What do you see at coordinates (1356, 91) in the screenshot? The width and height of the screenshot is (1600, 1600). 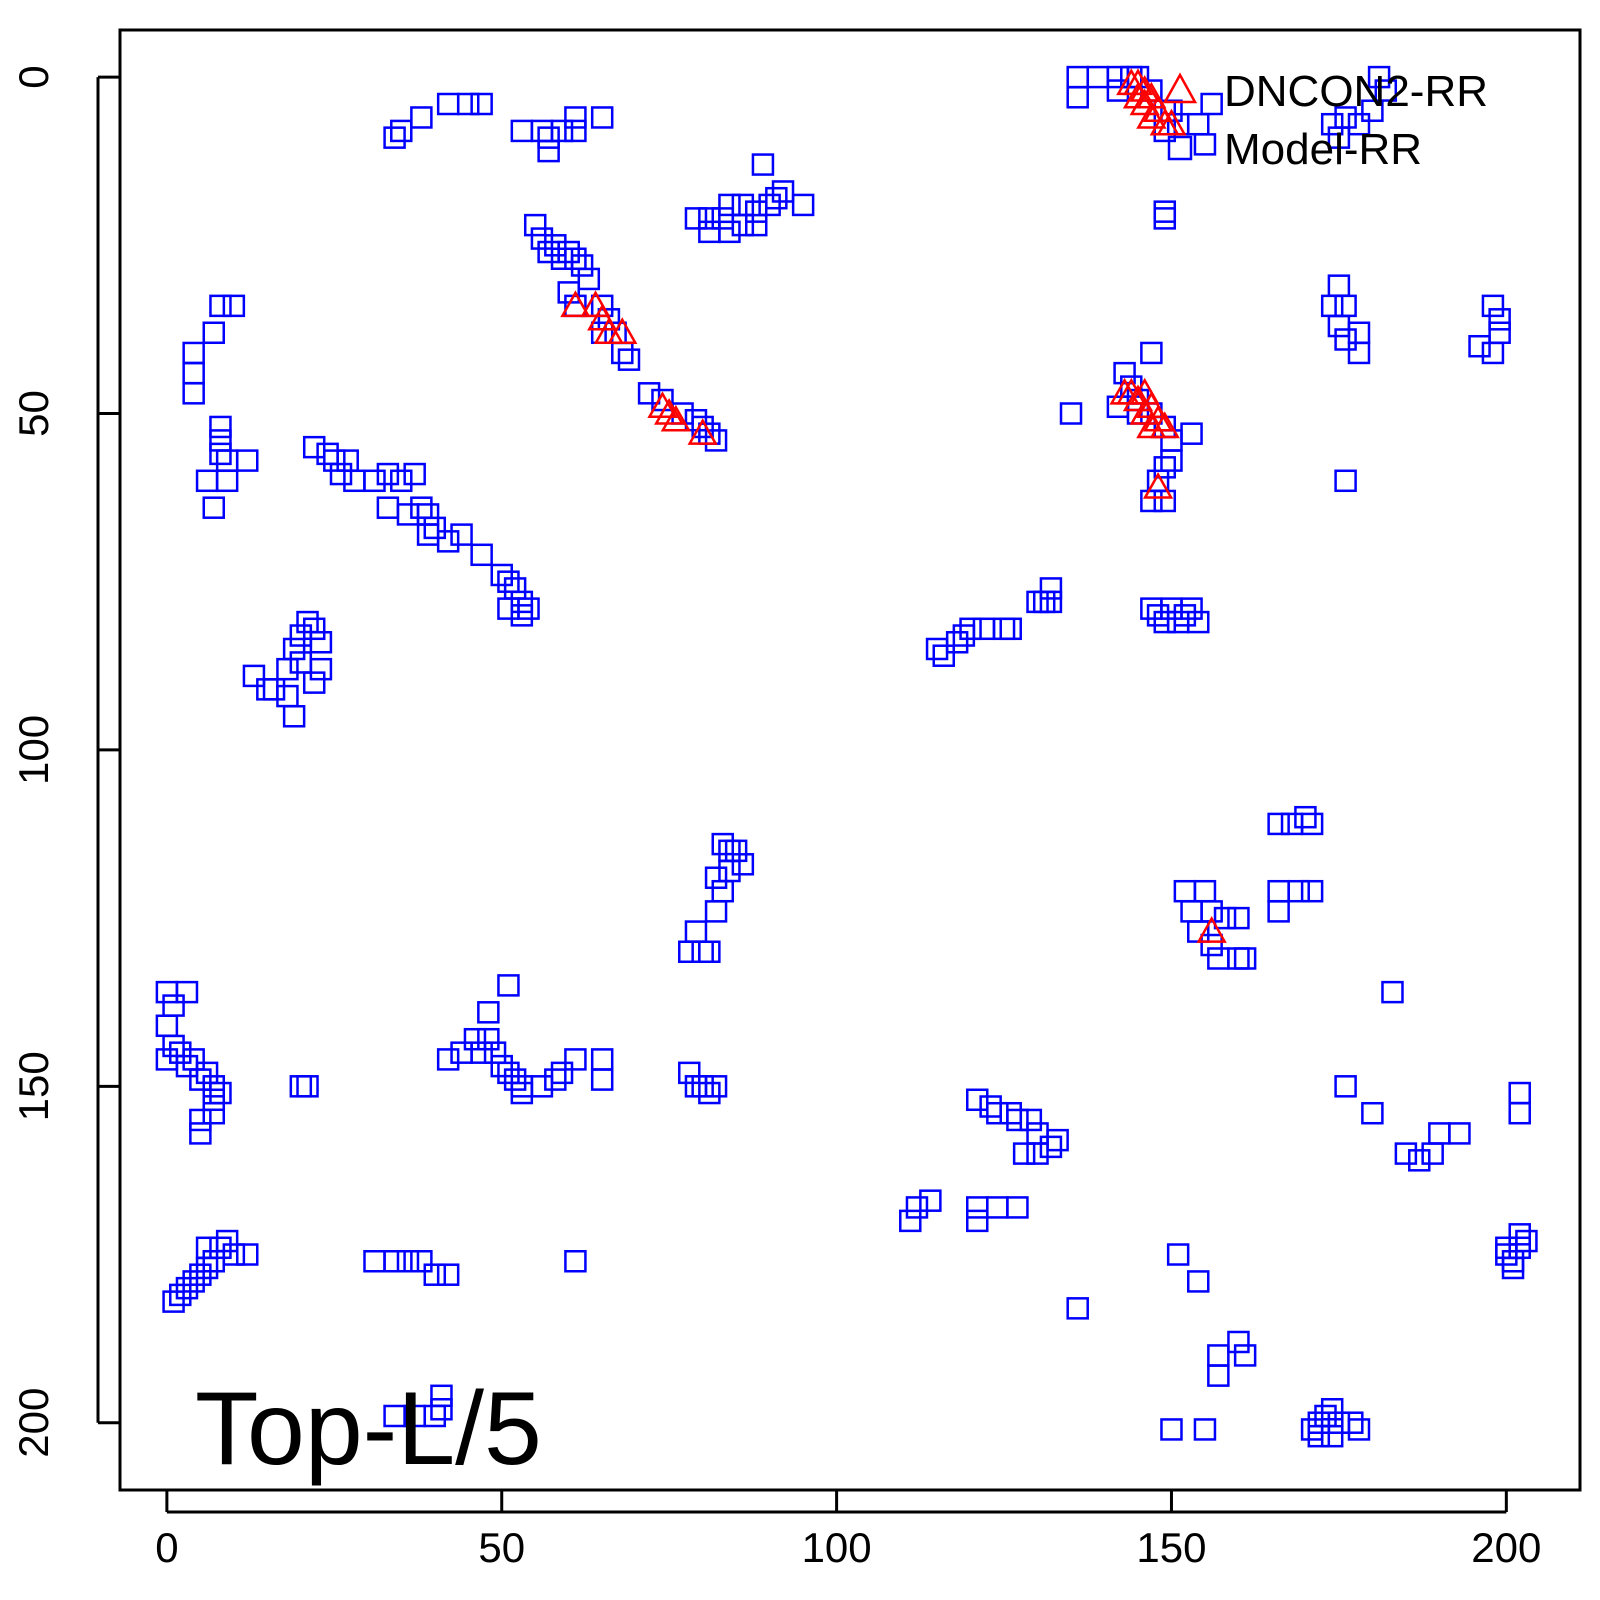 I see `legend-label: DNCON2-RR` at bounding box center [1356, 91].